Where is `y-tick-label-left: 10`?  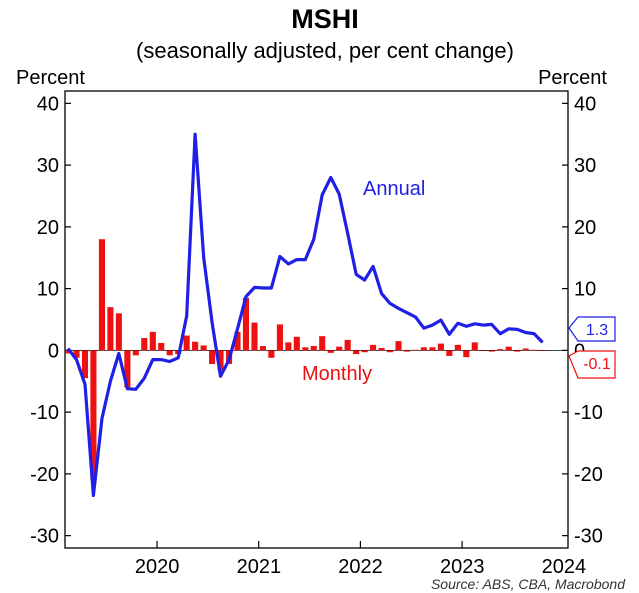
y-tick-label-left: 10 is located at coordinates (48, 290).